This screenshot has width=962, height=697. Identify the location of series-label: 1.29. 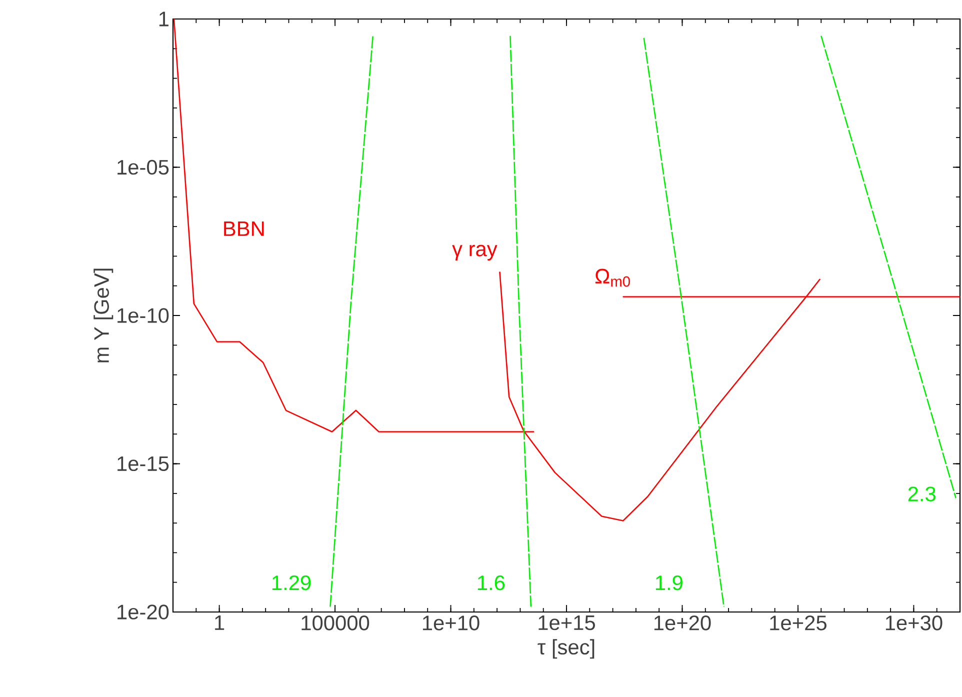
(291, 582).